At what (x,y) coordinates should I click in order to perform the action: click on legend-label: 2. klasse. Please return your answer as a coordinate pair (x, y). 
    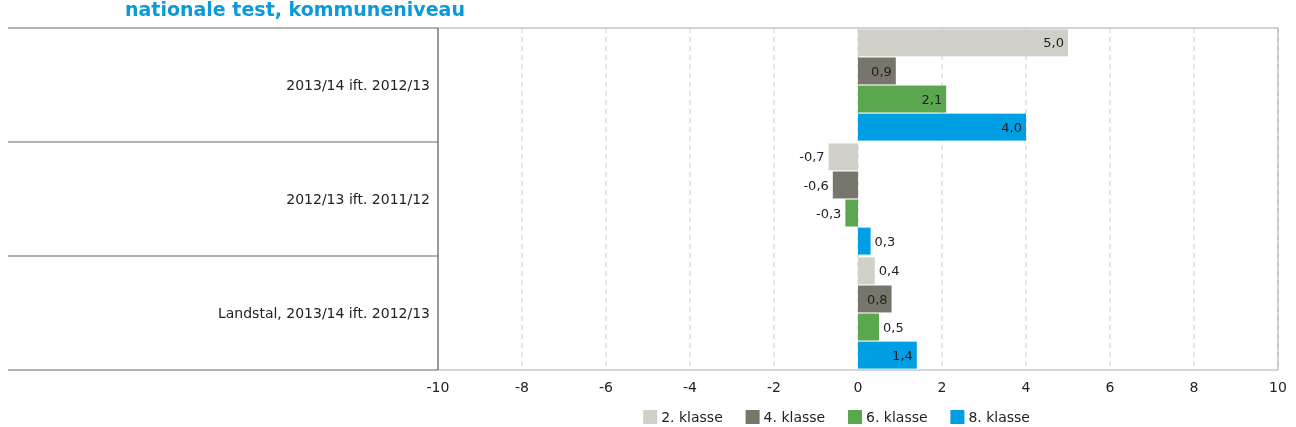
    Looking at the image, I should click on (692, 416).